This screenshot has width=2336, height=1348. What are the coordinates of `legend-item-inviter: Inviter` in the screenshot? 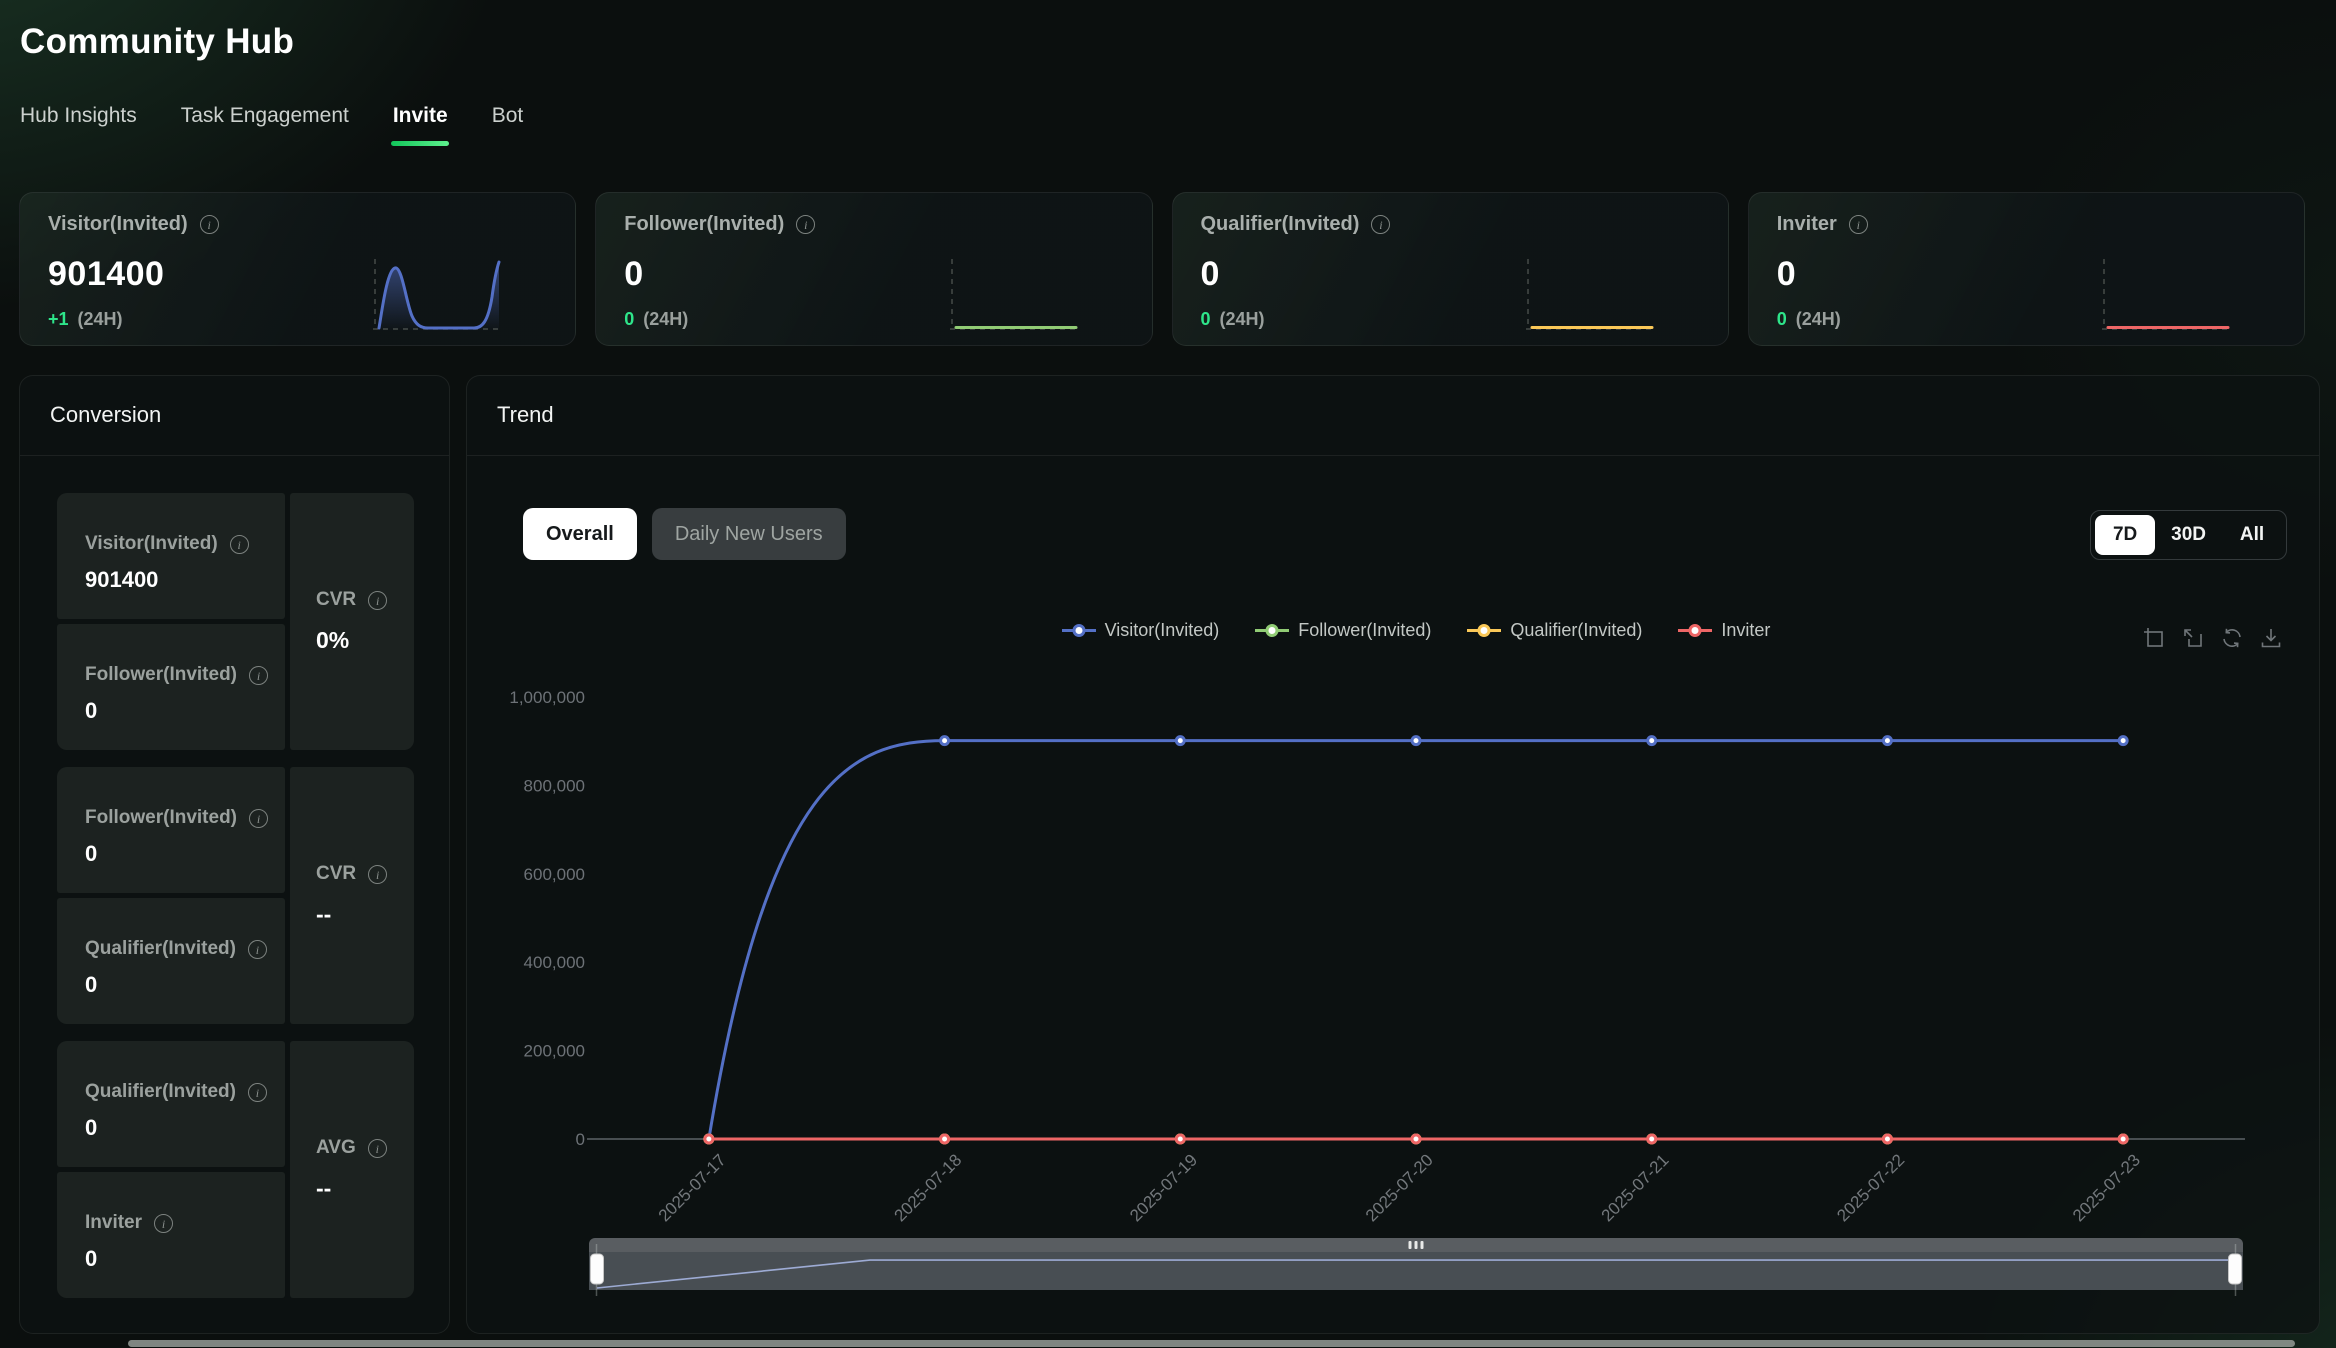 It's located at (1724, 630).